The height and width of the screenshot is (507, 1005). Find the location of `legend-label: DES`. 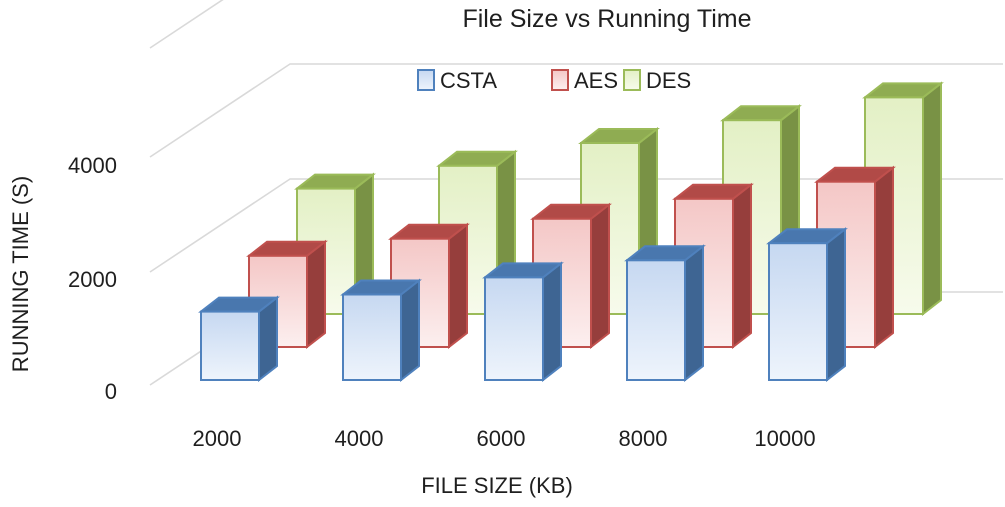

legend-label: DES is located at coordinates (668, 80).